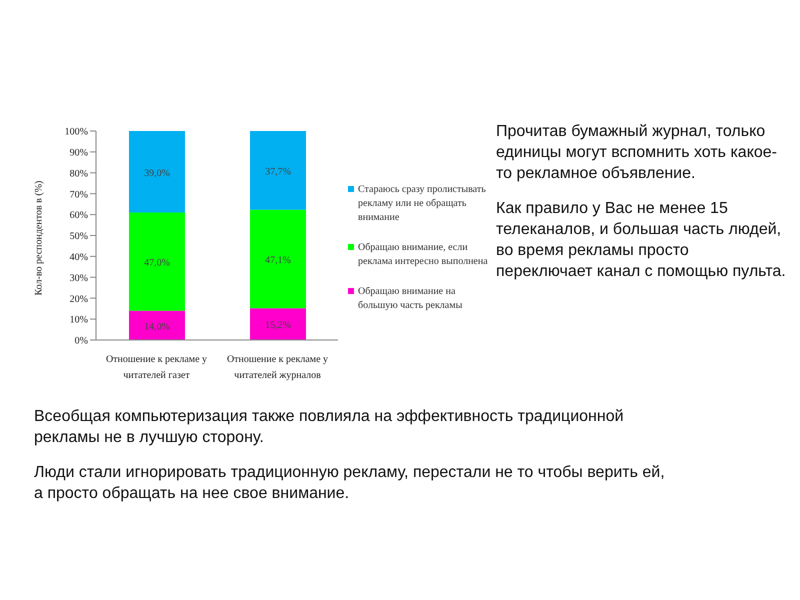  I want to click on y-tick-label: 0%, so click(81, 341).